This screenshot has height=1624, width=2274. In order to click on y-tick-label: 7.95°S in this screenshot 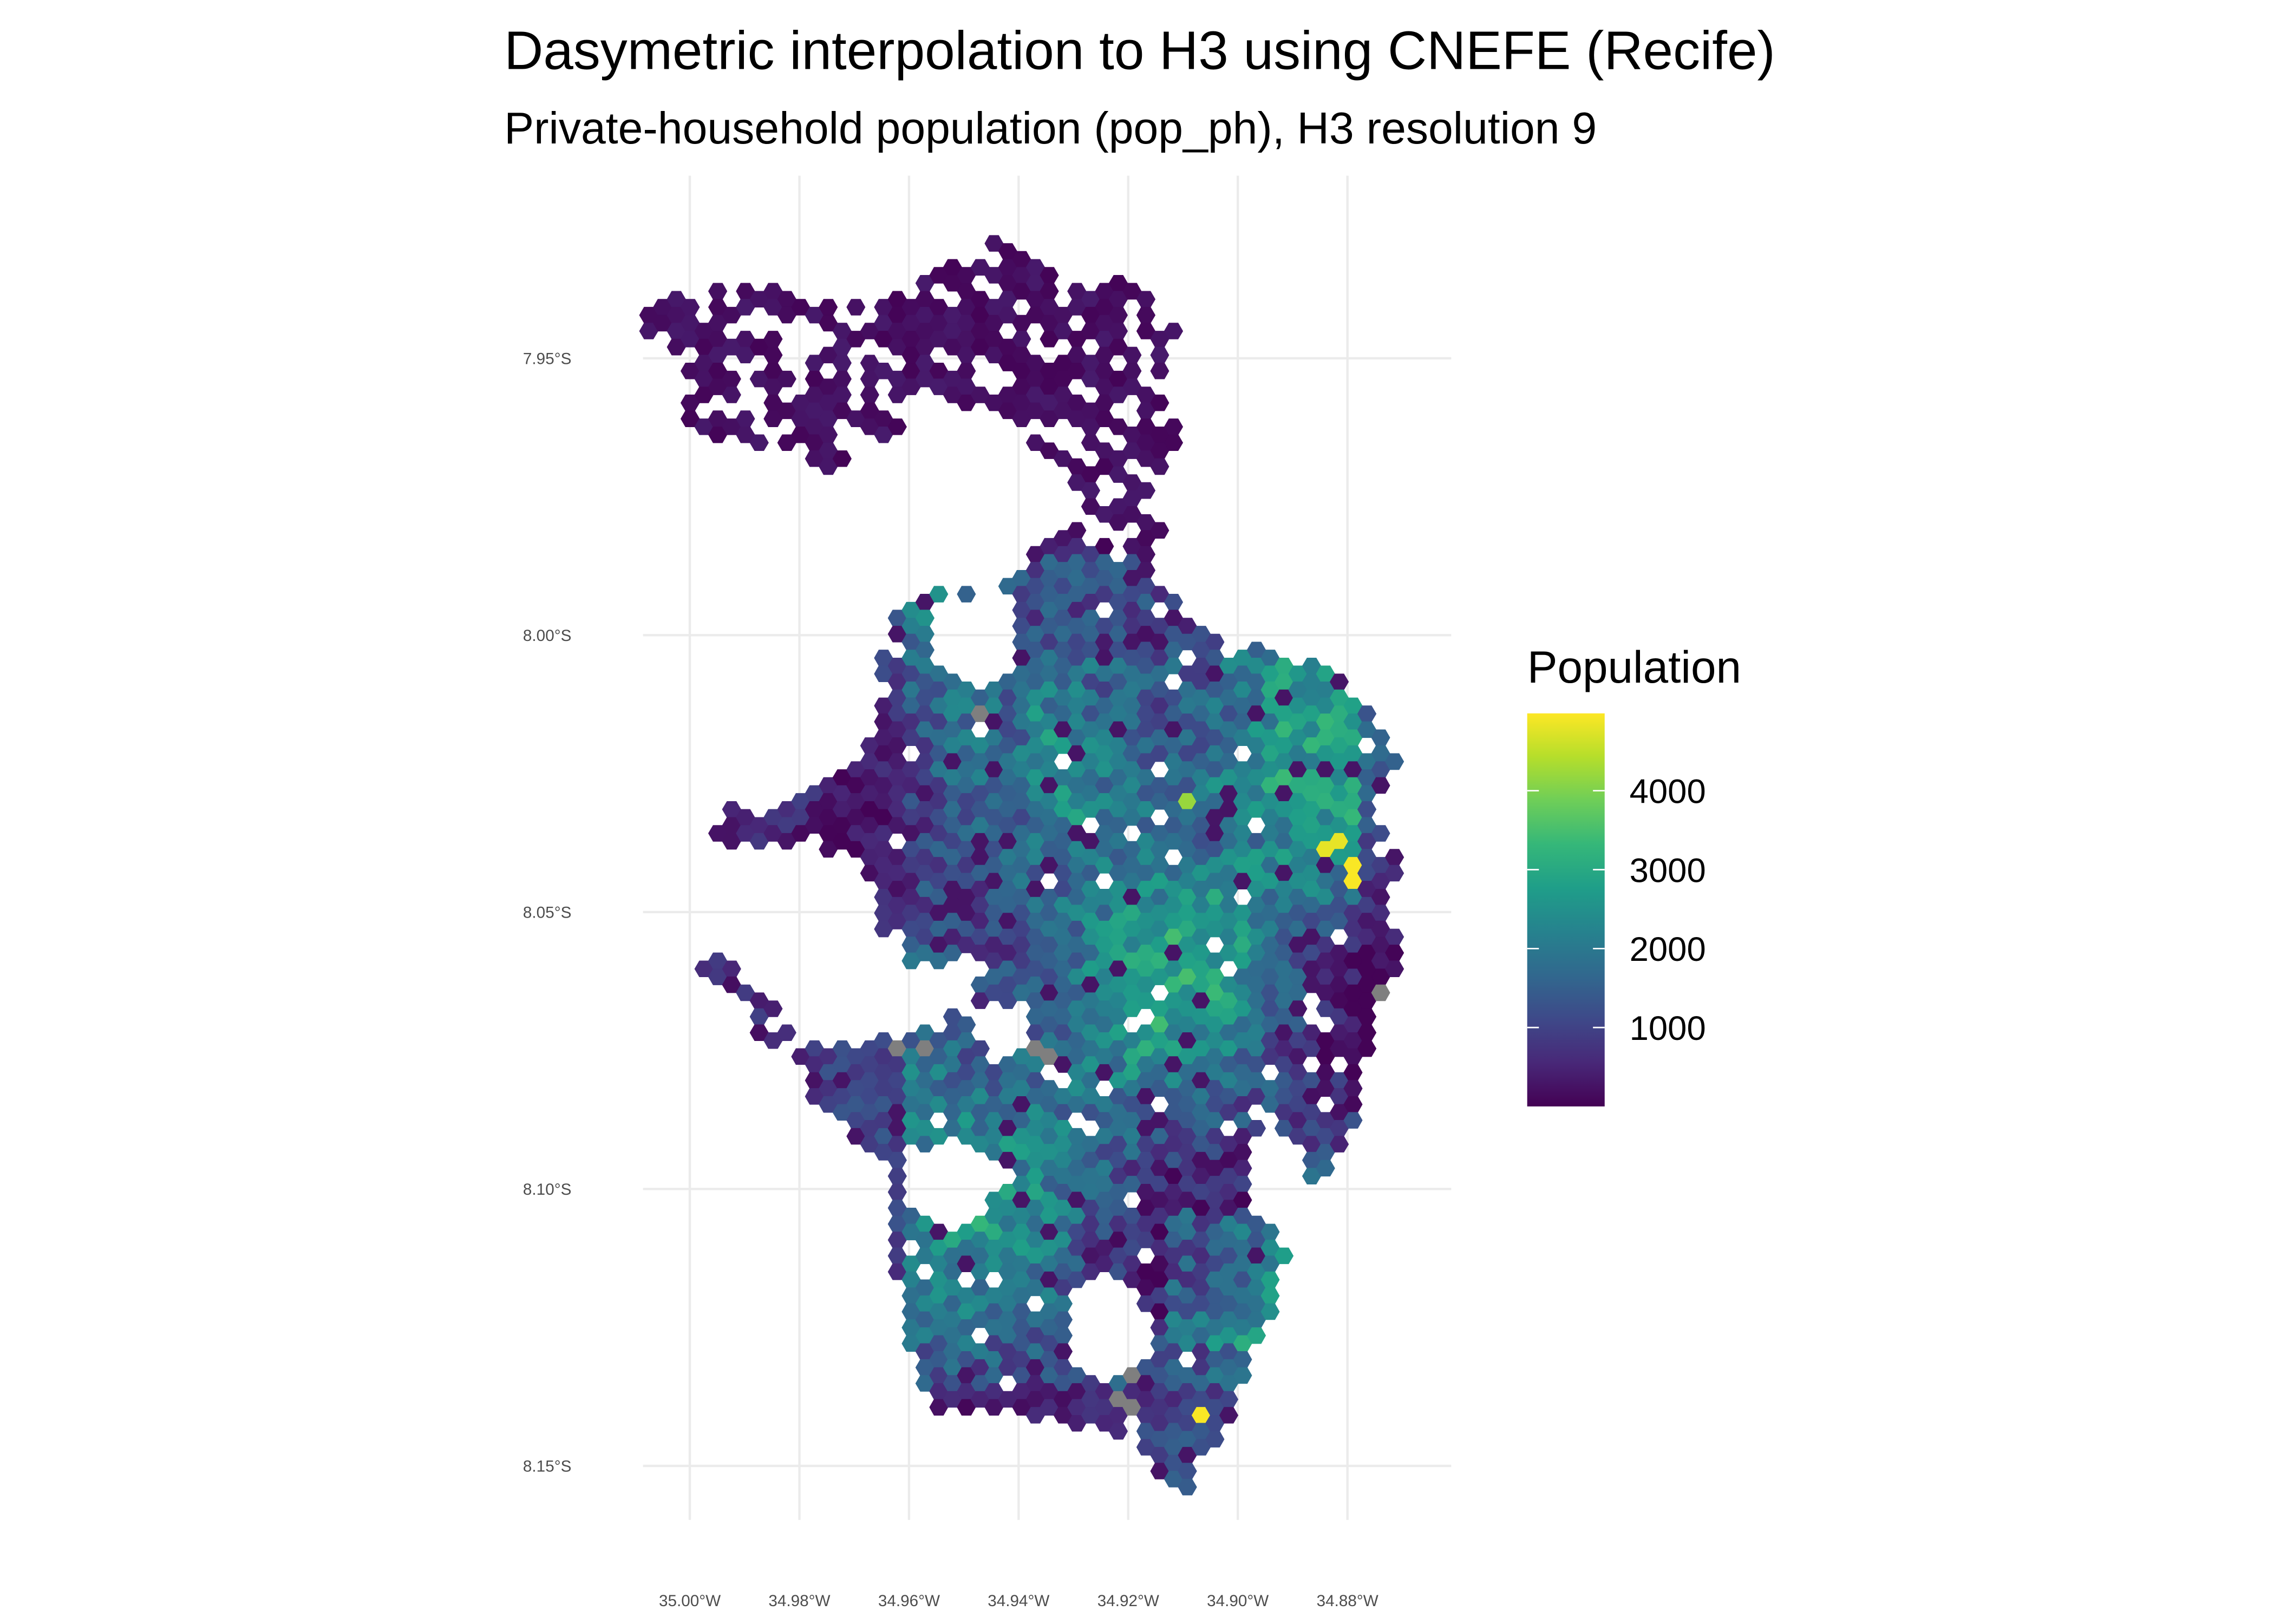, I will do `click(547, 359)`.